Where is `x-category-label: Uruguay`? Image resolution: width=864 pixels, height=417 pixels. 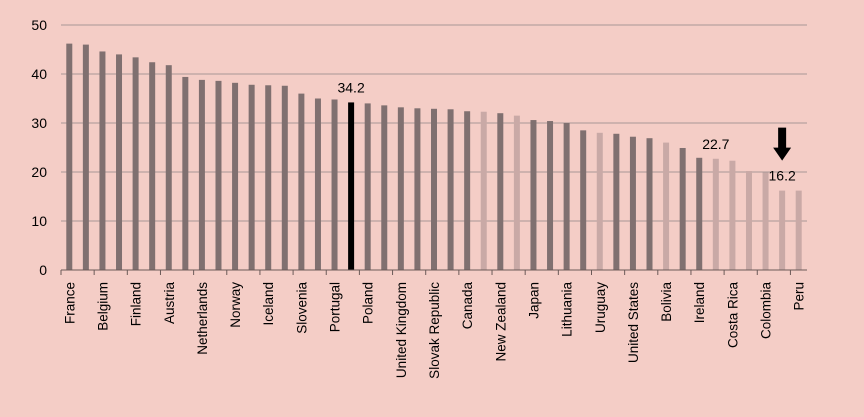 x-category-label: Uruguay is located at coordinates (600, 307).